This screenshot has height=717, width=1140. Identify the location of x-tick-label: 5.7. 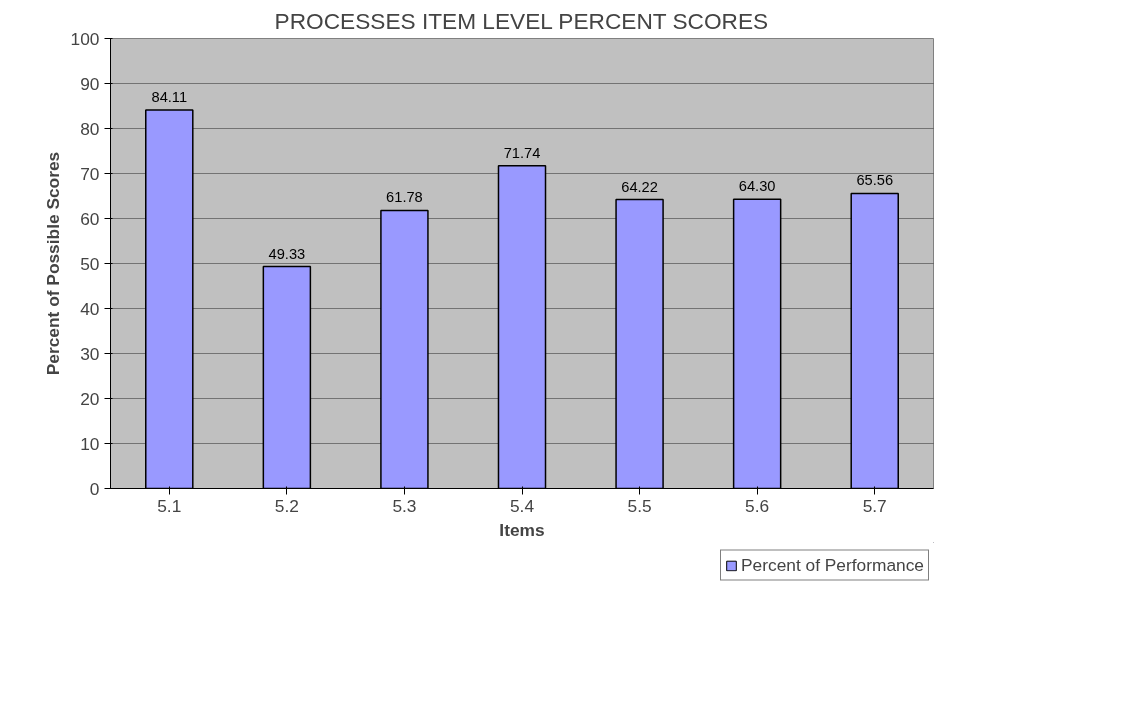
(874, 505).